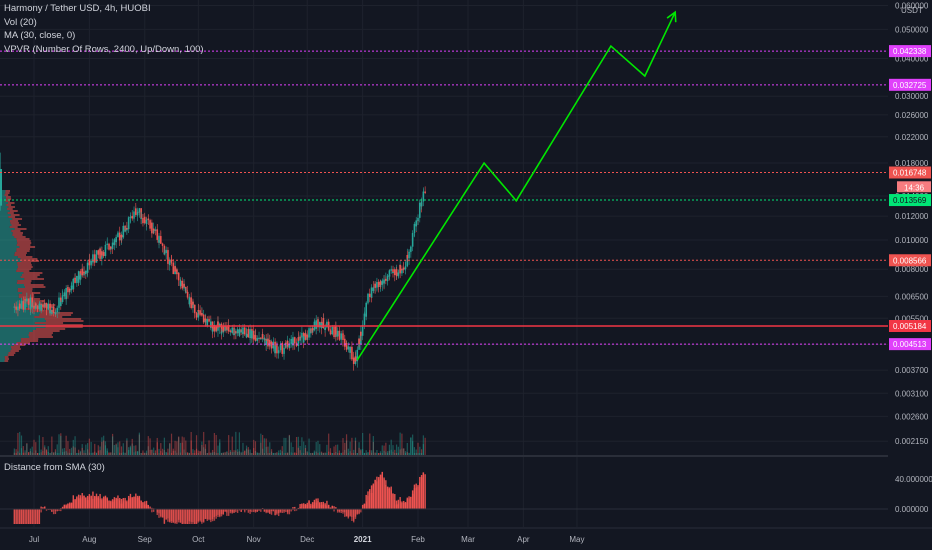 This screenshot has width=932, height=550. What do you see at coordinates (40, 35) in the screenshot?
I see `ma-indicator-label: MA (30, close, 0)` at bounding box center [40, 35].